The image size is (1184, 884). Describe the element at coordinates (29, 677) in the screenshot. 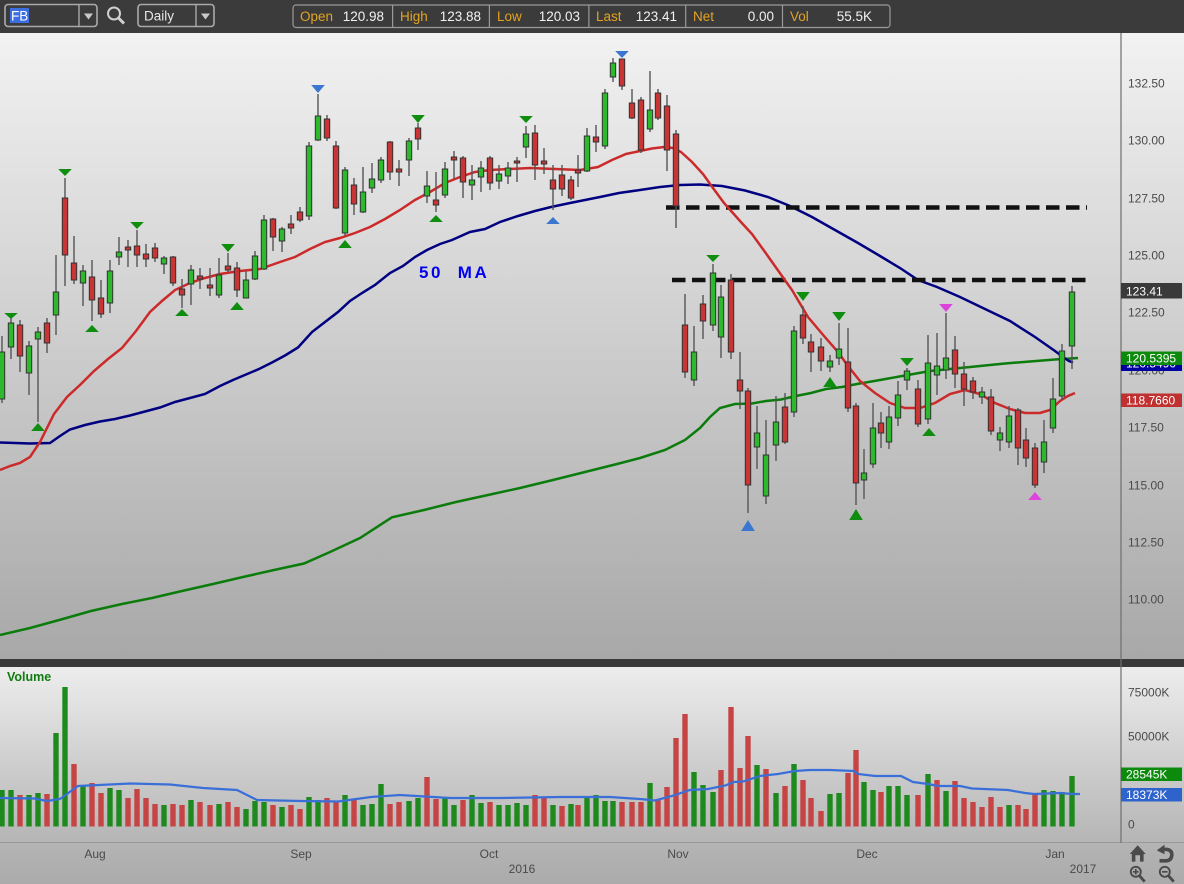

I see `svg-text: Volume` at that location.